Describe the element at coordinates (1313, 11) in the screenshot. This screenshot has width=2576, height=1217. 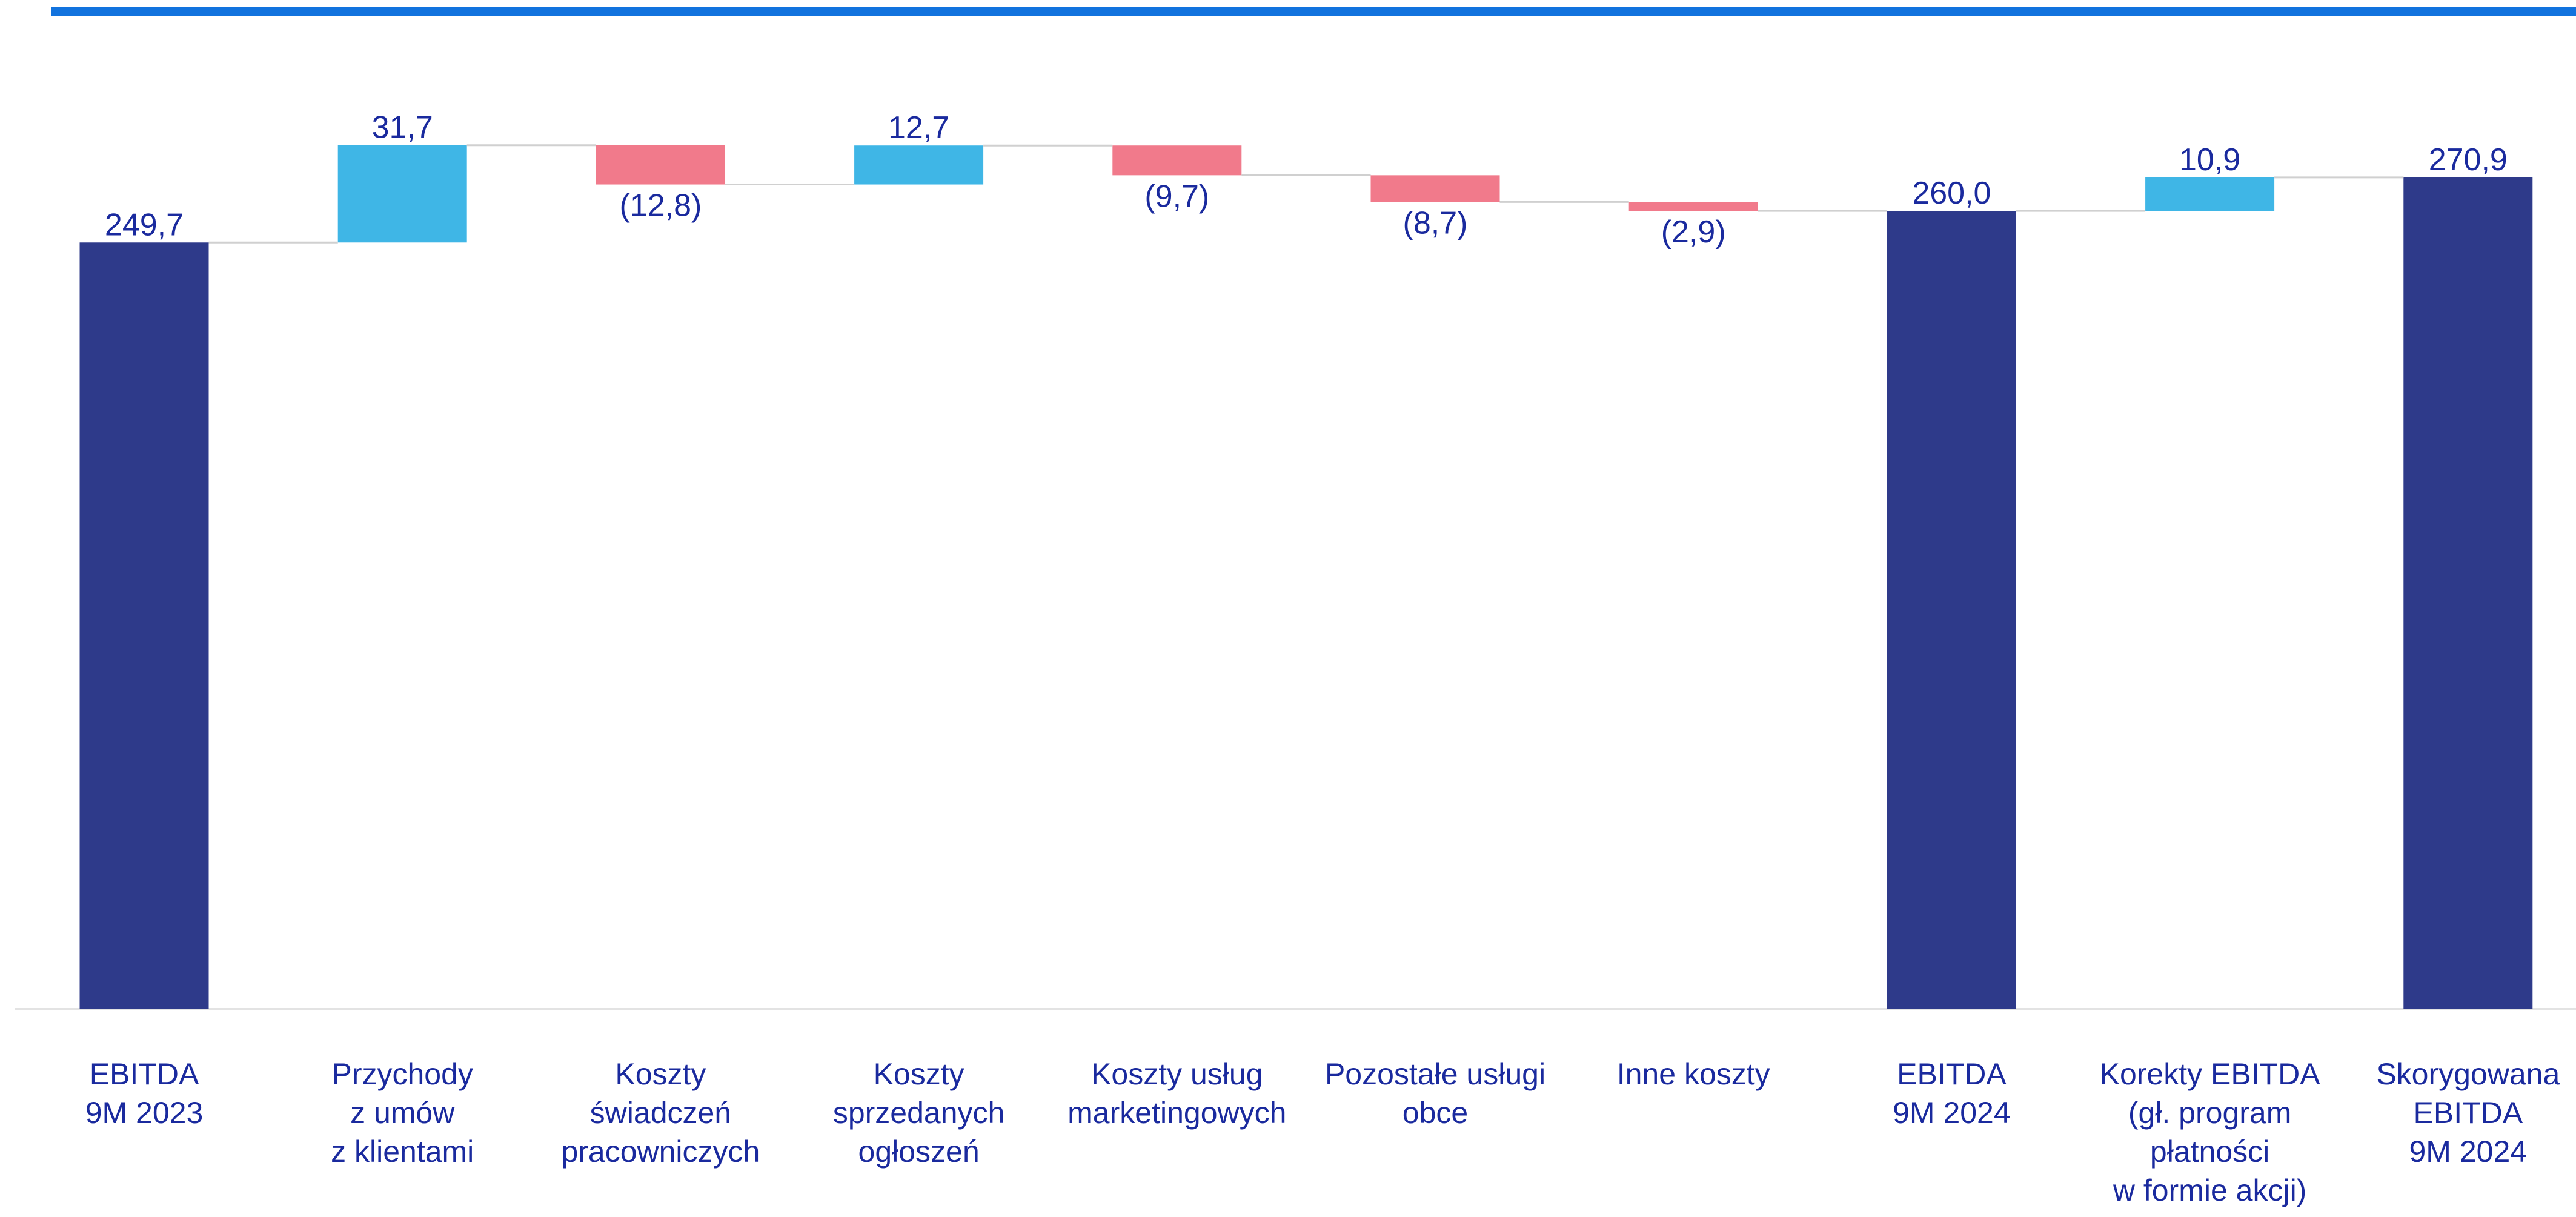
I see `top-accent-rule` at that location.